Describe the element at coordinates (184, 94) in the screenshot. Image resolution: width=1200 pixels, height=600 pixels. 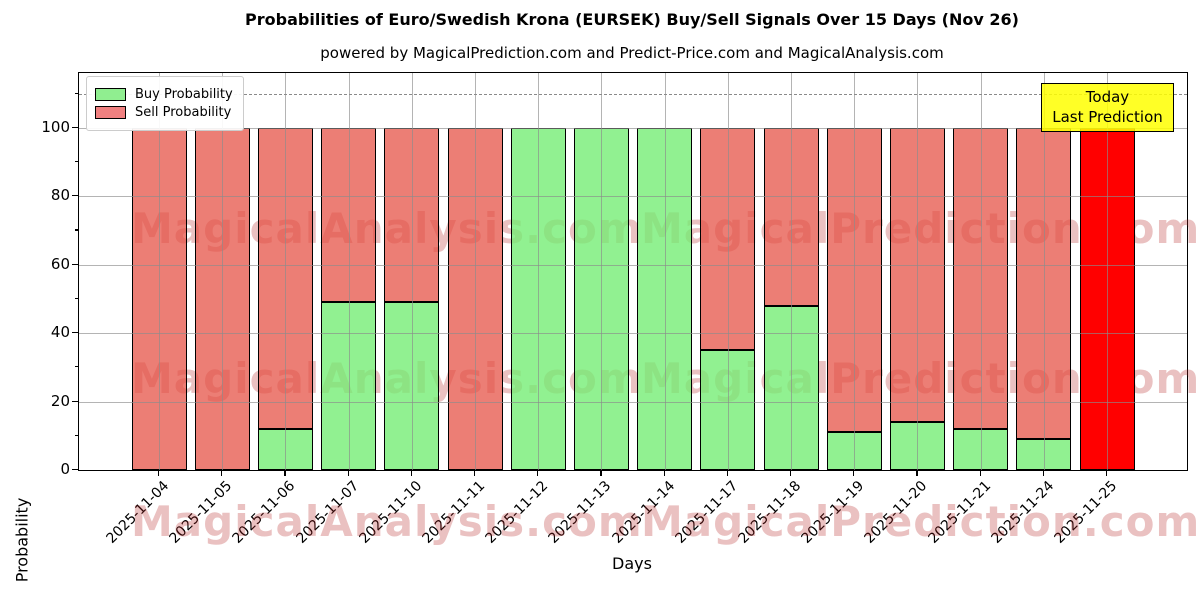
I see `legend-label-buy: Buy Probability` at that location.